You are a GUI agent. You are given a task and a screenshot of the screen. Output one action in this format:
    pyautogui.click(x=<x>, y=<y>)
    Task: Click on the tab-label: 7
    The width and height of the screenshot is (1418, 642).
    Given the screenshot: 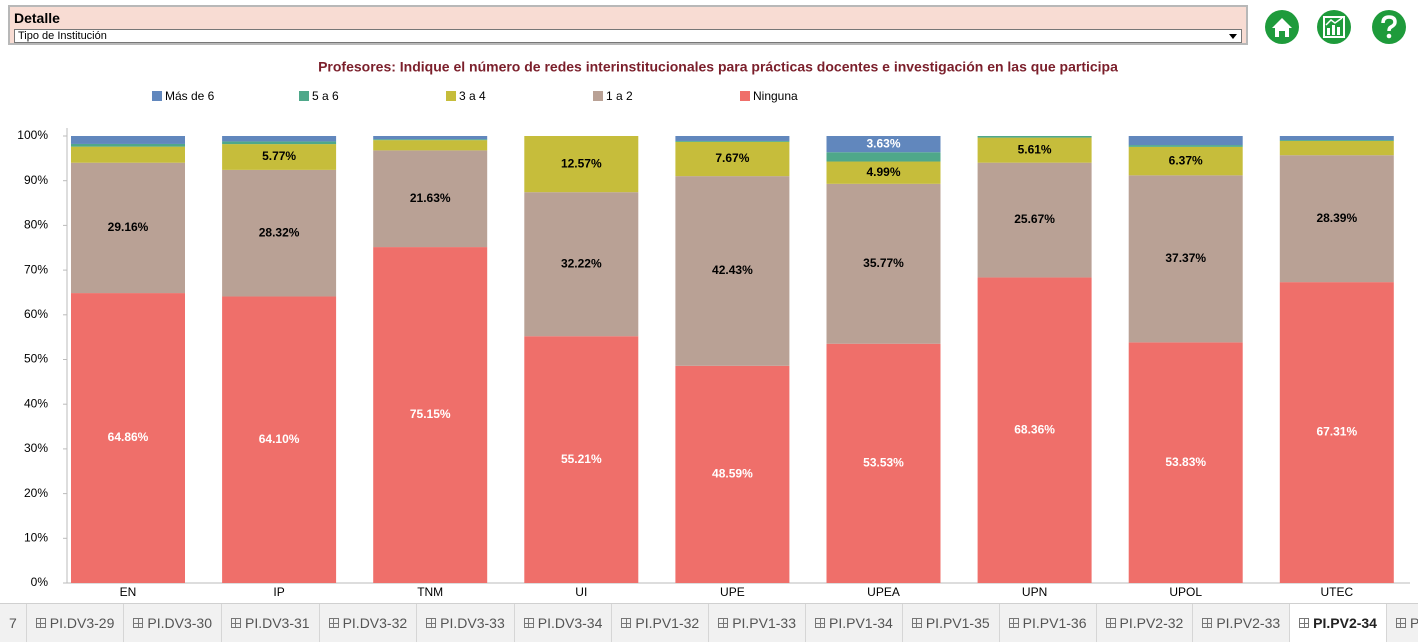 What is the action you would take?
    pyautogui.click(x=13, y=623)
    